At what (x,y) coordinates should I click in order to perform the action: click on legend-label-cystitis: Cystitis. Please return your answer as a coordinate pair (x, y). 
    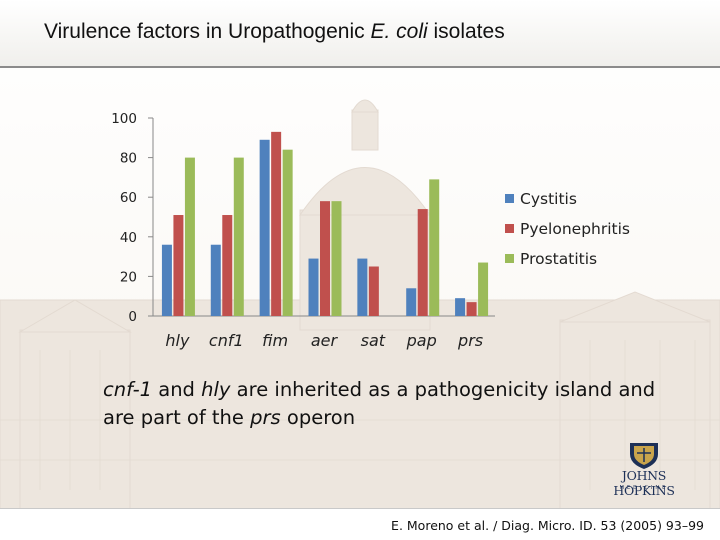
    Looking at the image, I should click on (548, 199).